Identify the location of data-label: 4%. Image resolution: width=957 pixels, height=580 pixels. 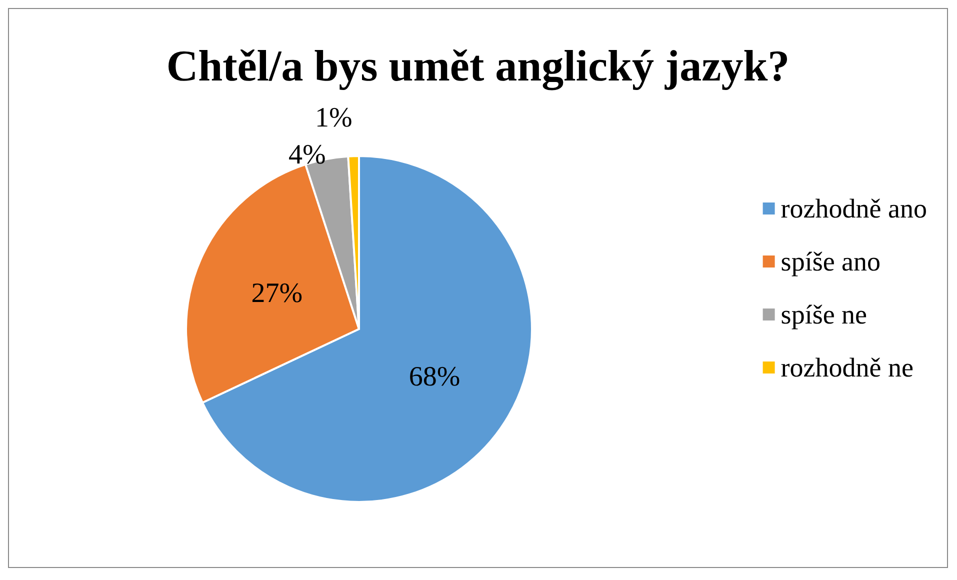
(307, 155).